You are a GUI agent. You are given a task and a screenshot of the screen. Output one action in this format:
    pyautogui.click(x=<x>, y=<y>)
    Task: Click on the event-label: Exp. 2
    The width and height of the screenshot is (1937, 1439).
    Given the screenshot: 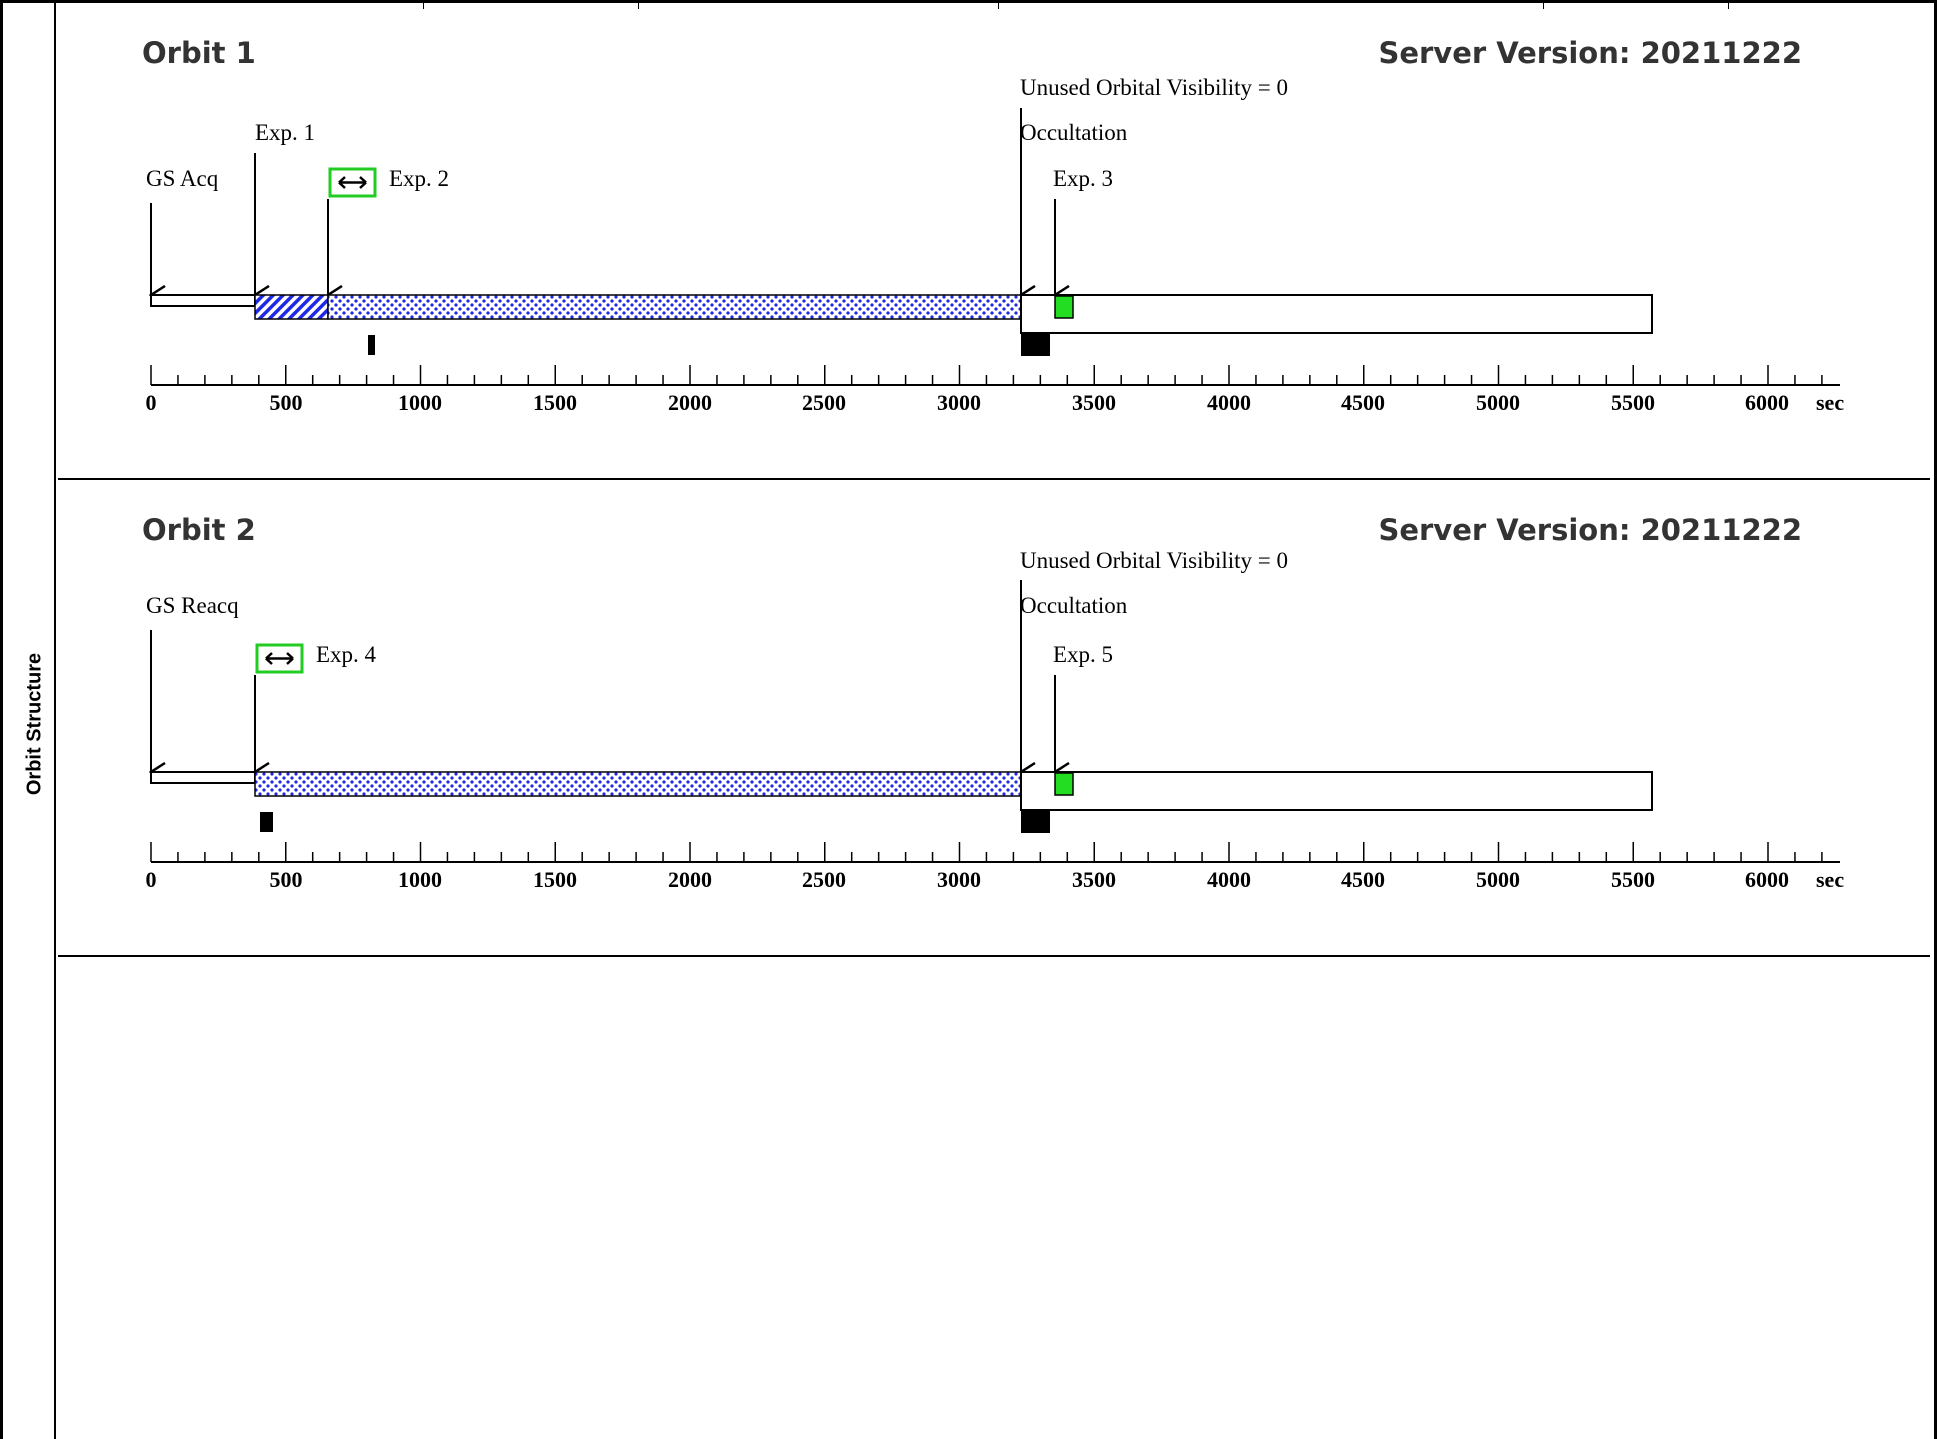 What is the action you would take?
    pyautogui.click(x=419, y=178)
    